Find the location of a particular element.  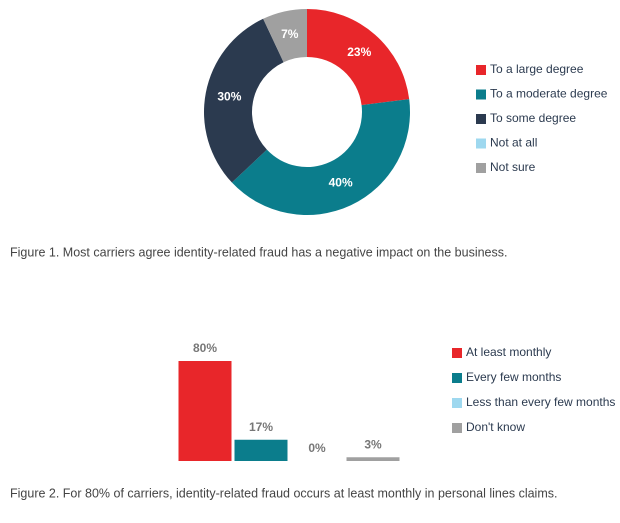

data-label: 80% is located at coordinates (205, 348).